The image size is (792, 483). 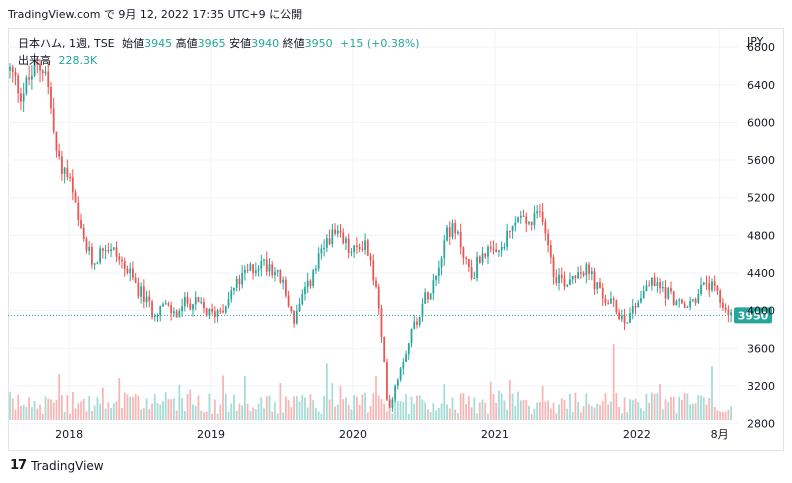 I want to click on time-tick-label: 2020, so click(x=353, y=434).